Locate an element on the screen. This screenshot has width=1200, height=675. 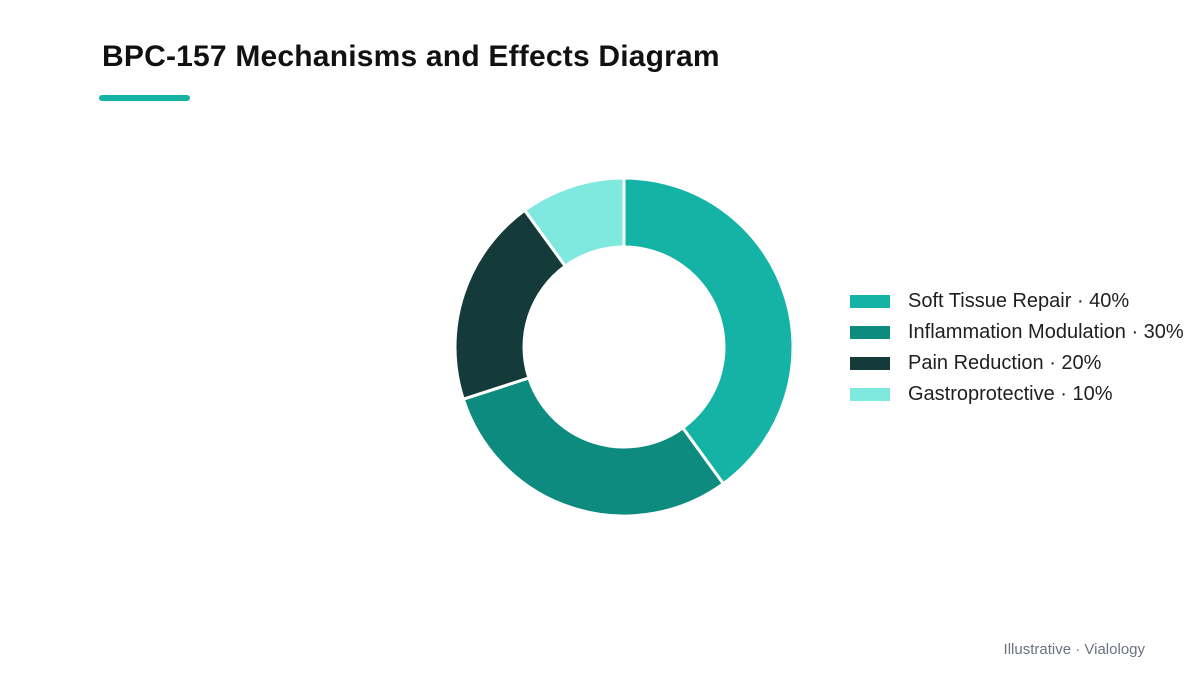
legend-label: Soft Tissue Repair · 40% is located at coordinates (1019, 301).